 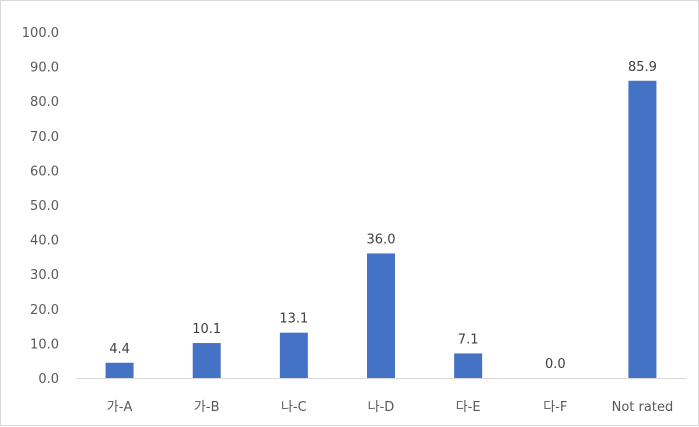 What do you see at coordinates (44, 137) in the screenshot?
I see `y-tick-label: 70.0` at bounding box center [44, 137].